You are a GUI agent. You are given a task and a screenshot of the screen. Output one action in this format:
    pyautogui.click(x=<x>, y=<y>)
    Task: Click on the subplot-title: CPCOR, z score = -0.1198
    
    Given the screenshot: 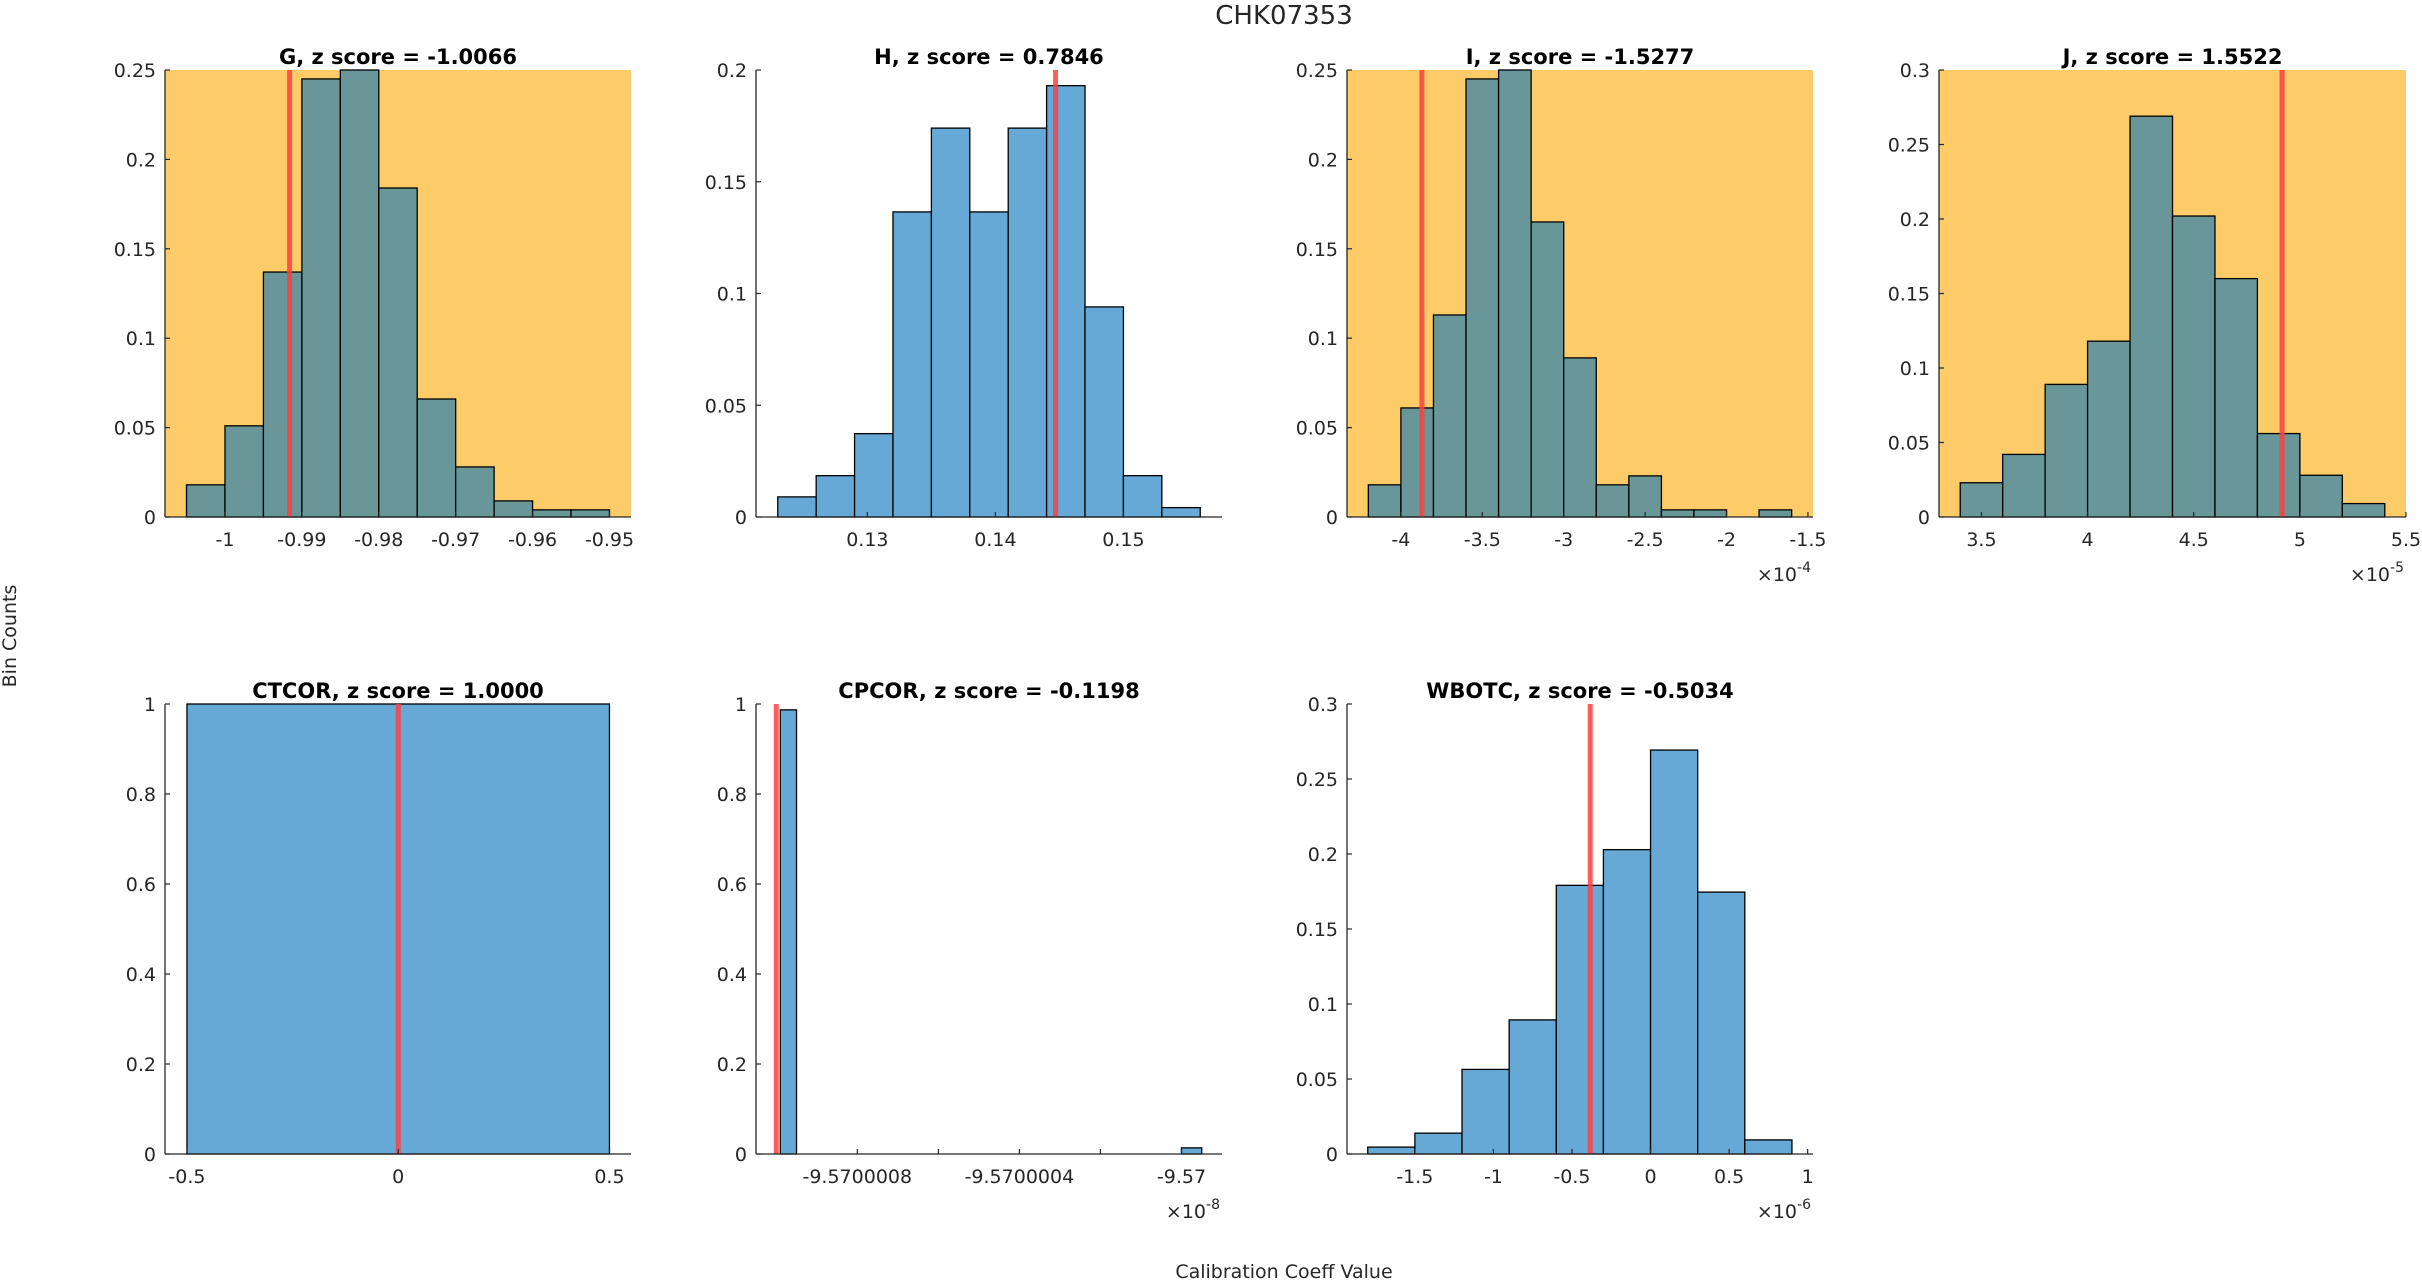 What is the action you would take?
    pyautogui.click(x=988, y=691)
    